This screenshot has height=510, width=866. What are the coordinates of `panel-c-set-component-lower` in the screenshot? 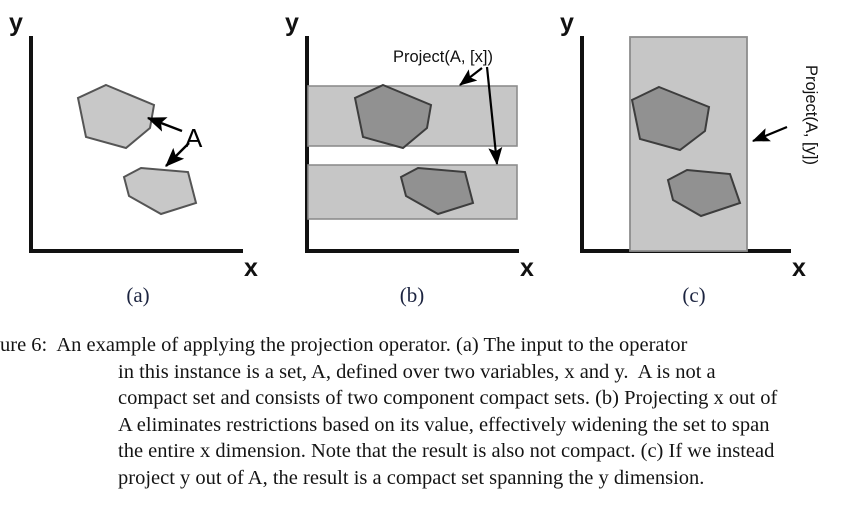 It's located at (704, 193).